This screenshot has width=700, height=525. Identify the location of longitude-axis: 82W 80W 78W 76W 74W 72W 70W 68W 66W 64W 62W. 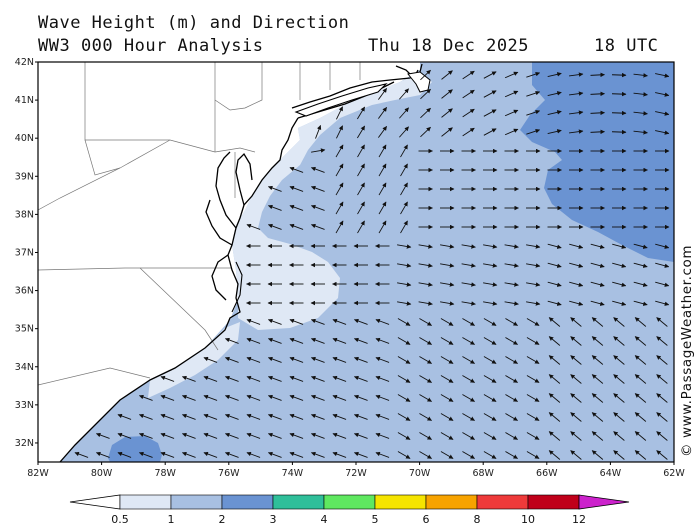
(356, 470).